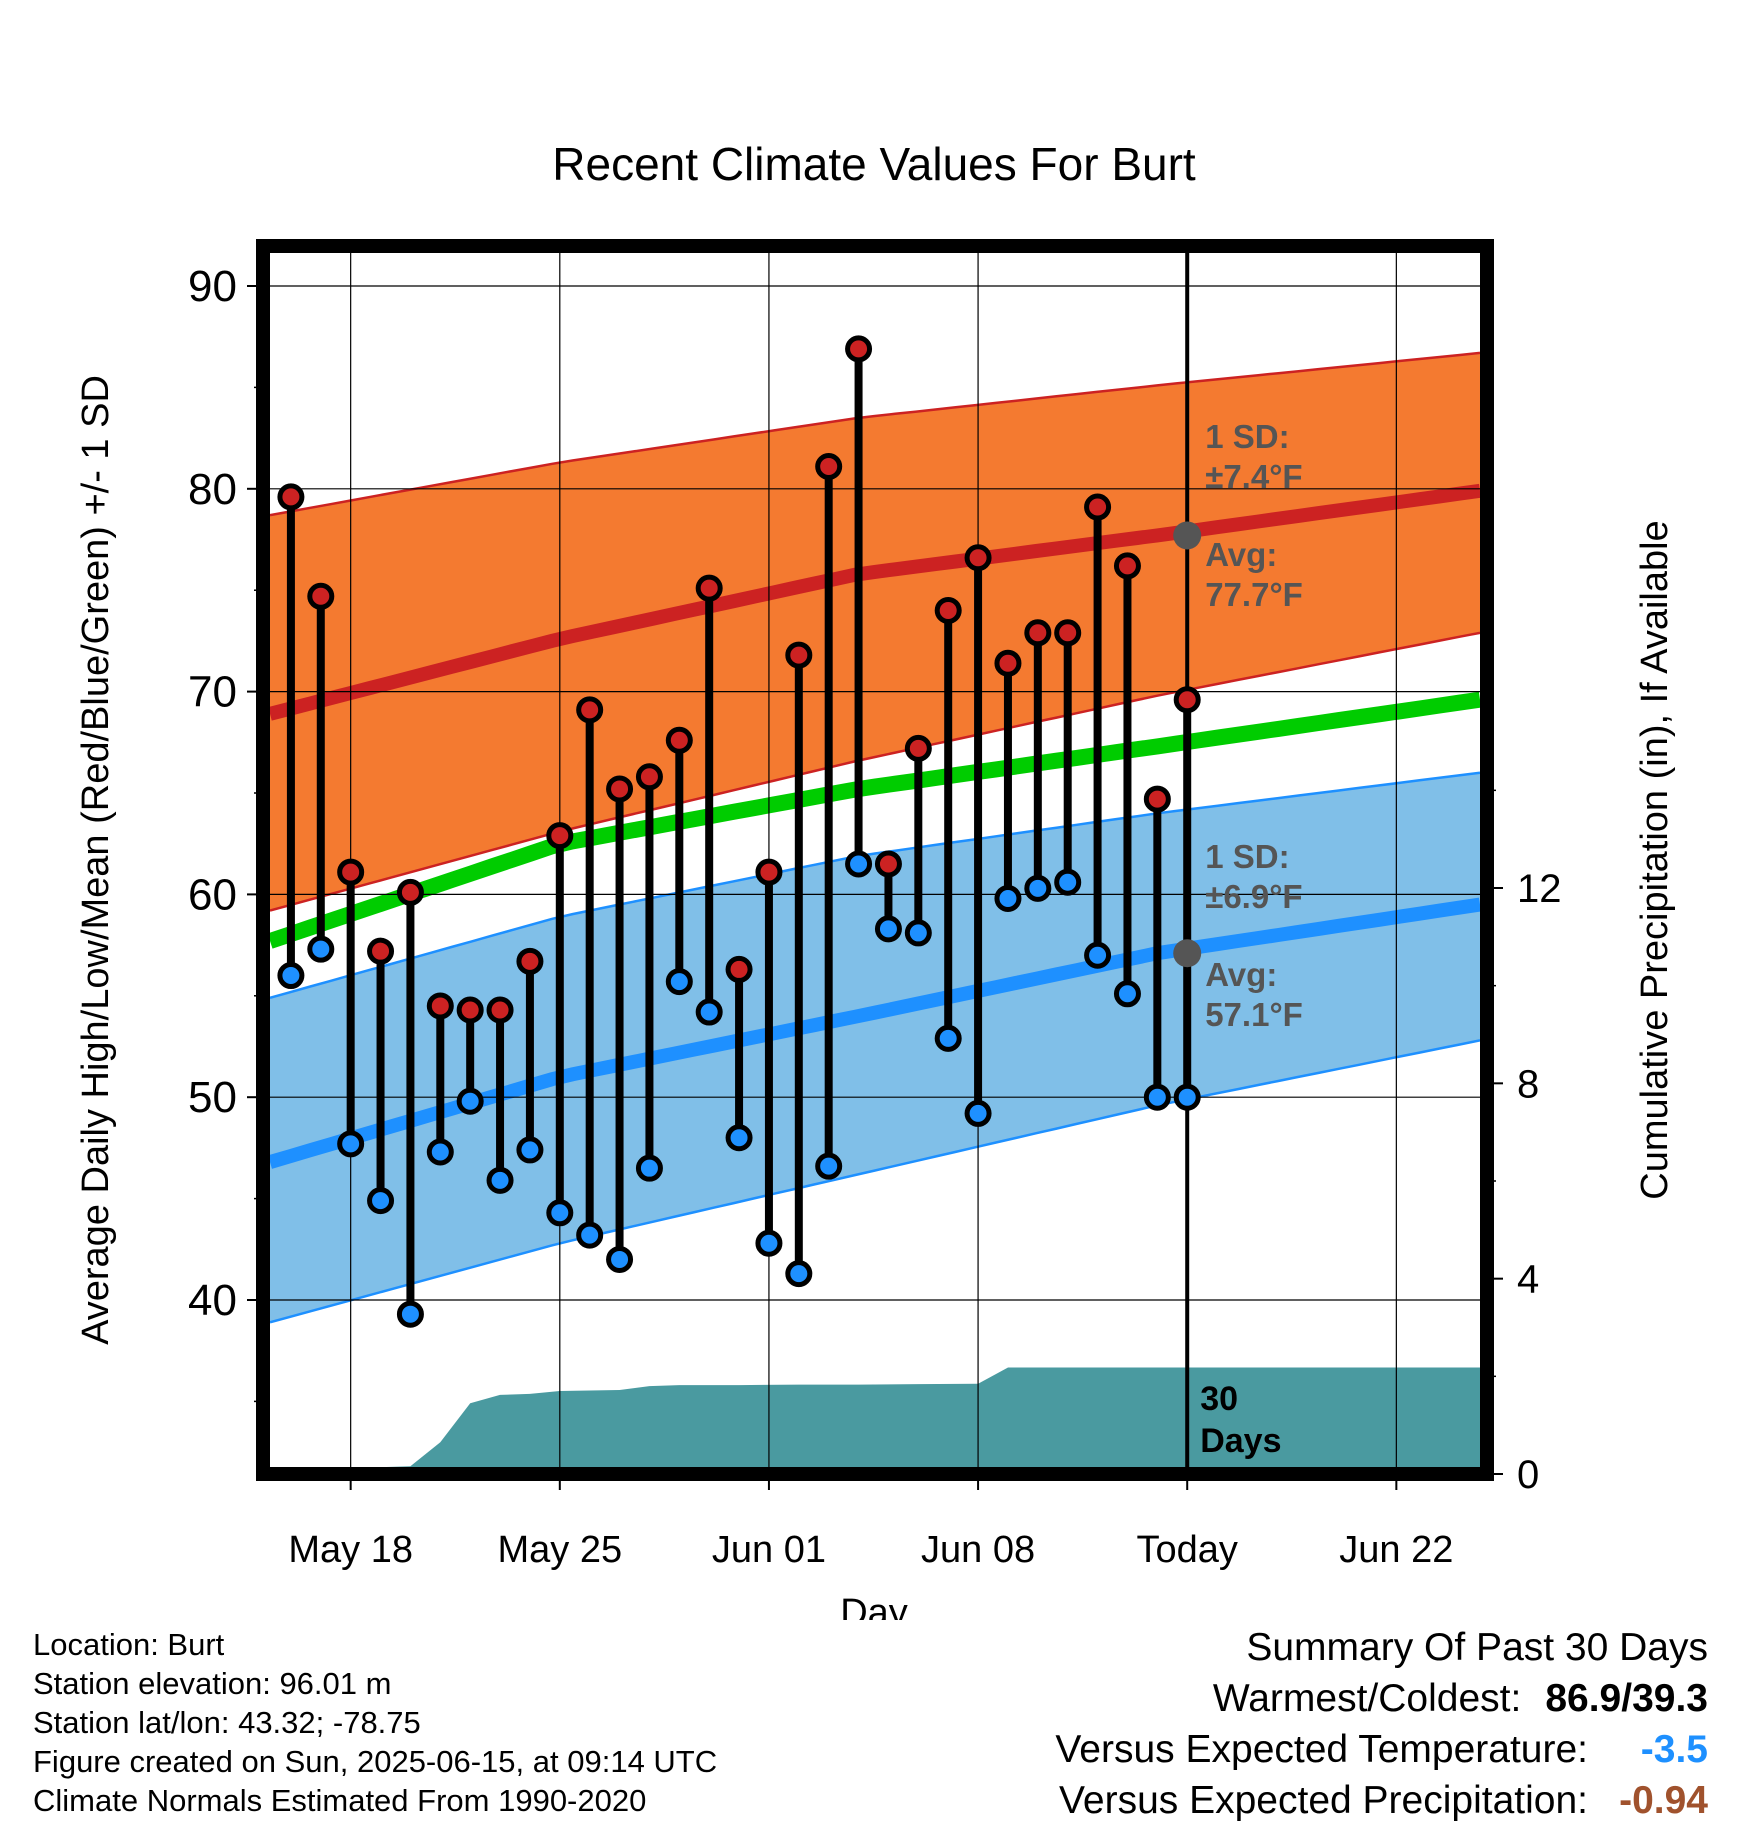 Image resolution: width=1748 pixels, height=1828 pixels. What do you see at coordinates (1253, 476) in the screenshot?
I see `high-sd-annotation-line2: ±7.4°F` at bounding box center [1253, 476].